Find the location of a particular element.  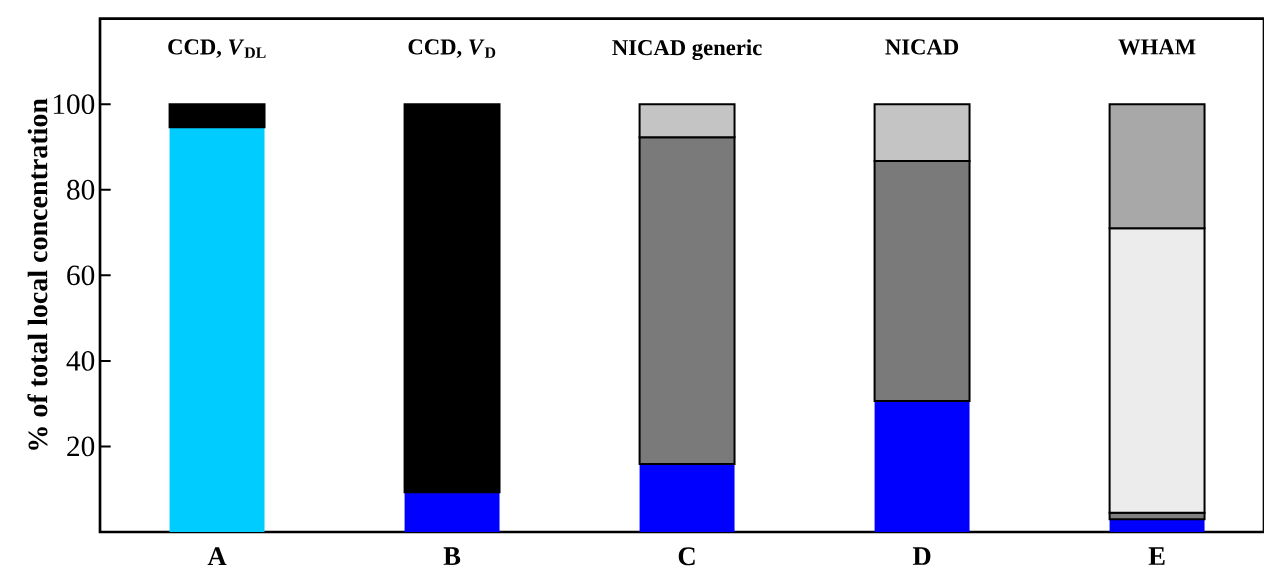

x-tick-label: C is located at coordinates (686, 556).